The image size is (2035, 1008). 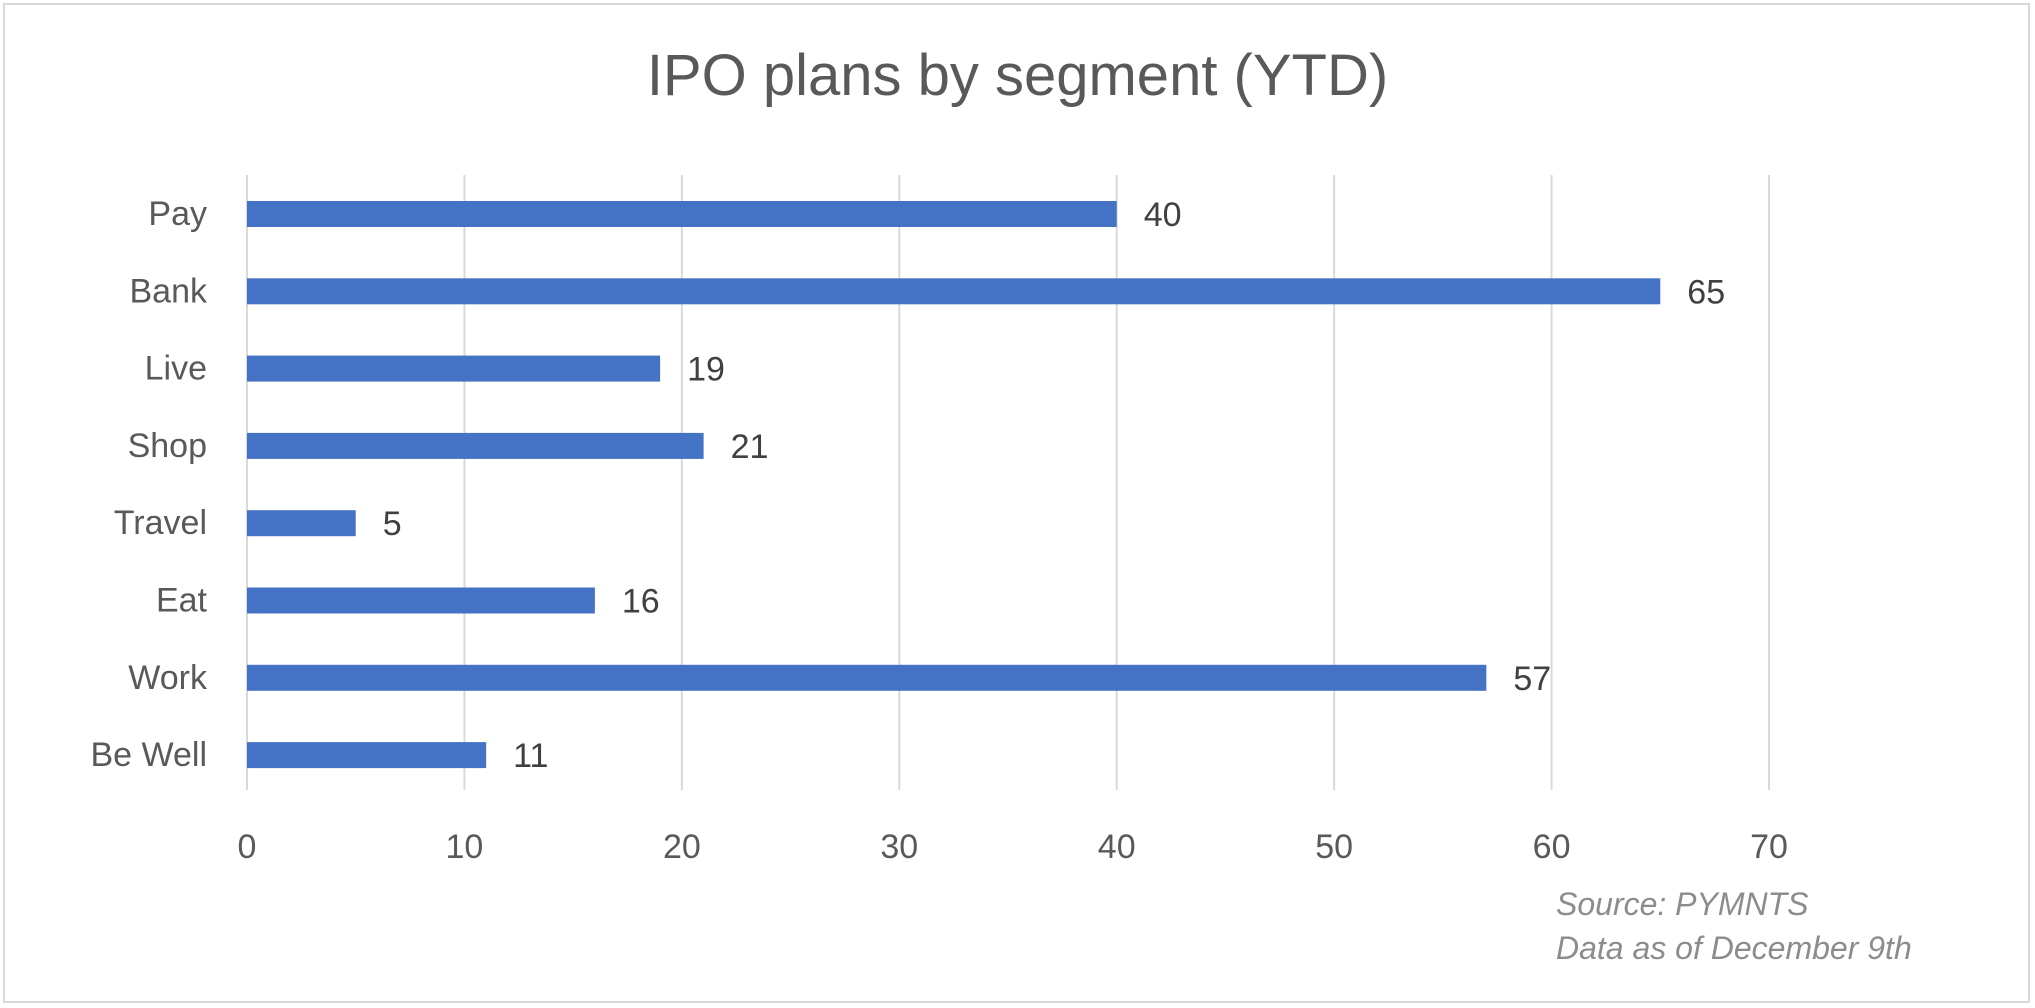 What do you see at coordinates (148, 755) in the screenshot?
I see `category-label: Be Well` at bounding box center [148, 755].